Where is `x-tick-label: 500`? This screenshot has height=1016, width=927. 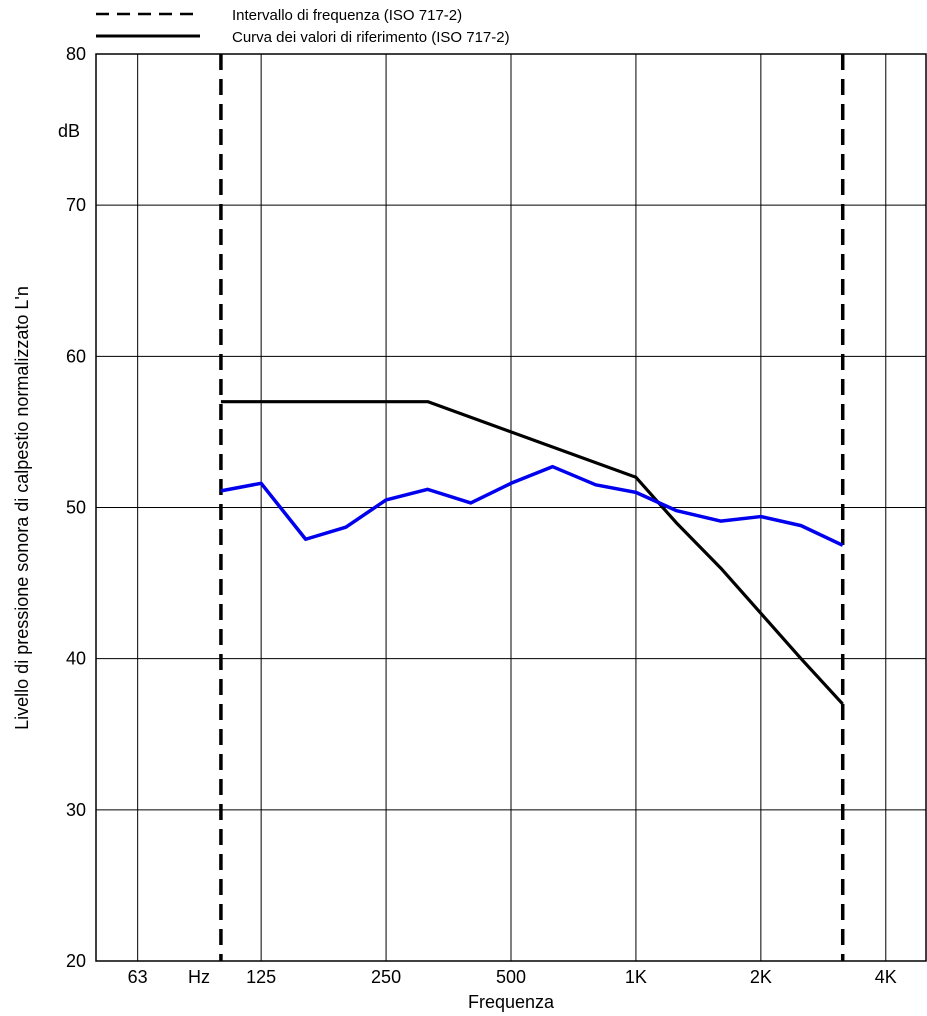
x-tick-label: 500 is located at coordinates (511, 977).